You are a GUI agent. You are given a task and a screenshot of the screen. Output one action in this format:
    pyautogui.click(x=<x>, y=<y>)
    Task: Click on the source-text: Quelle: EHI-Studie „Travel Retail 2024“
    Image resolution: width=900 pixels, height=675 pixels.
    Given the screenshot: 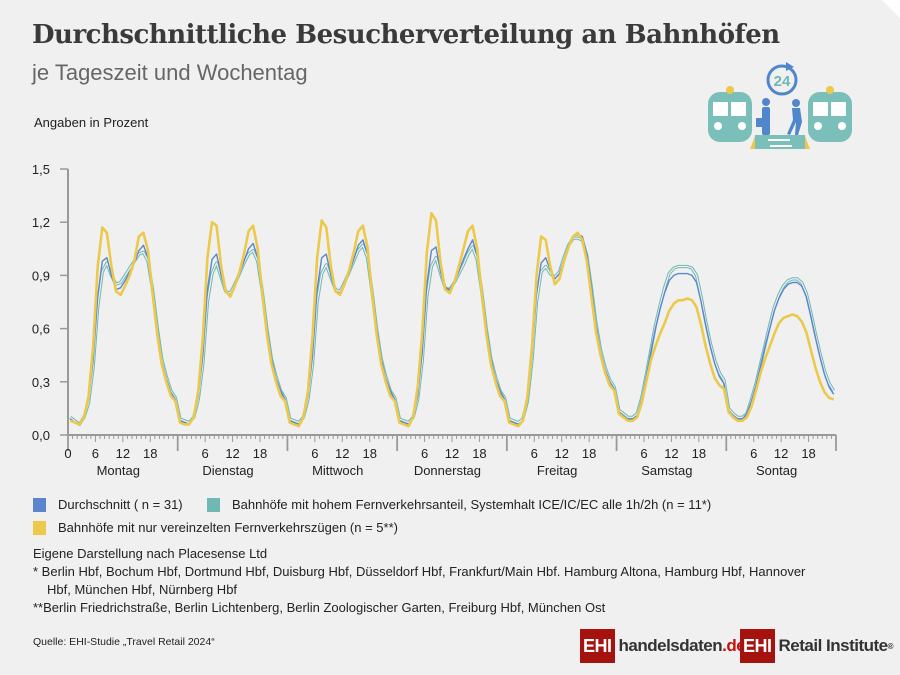 What is the action you would take?
    pyautogui.click(x=124, y=642)
    